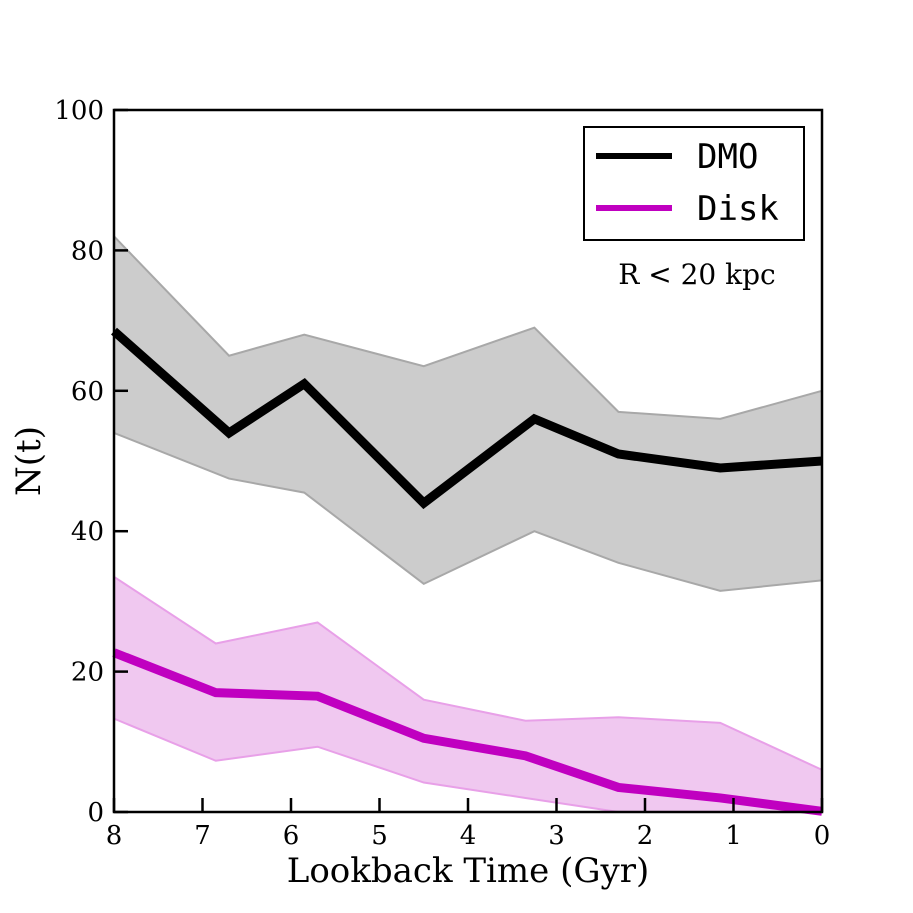  Describe the element at coordinates (87, 392) in the screenshot. I see `y-tick-label: 60` at that location.